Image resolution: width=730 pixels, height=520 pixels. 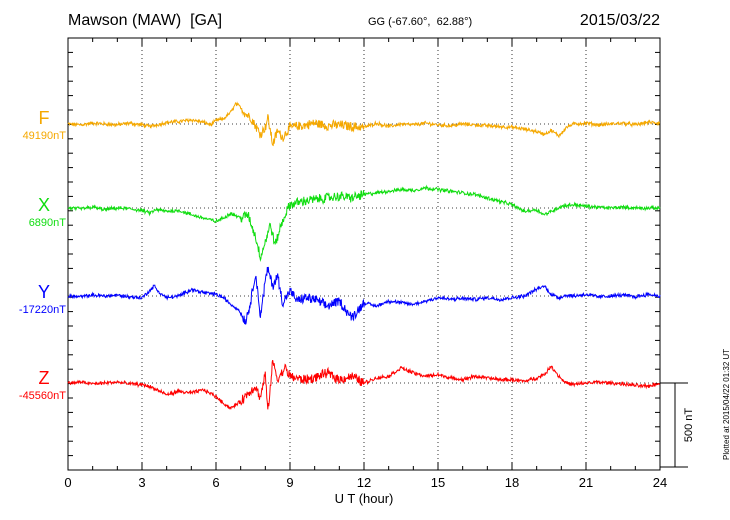 What do you see at coordinates (364, 498) in the screenshot?
I see `x-axis-label: U T (hour)` at bounding box center [364, 498].